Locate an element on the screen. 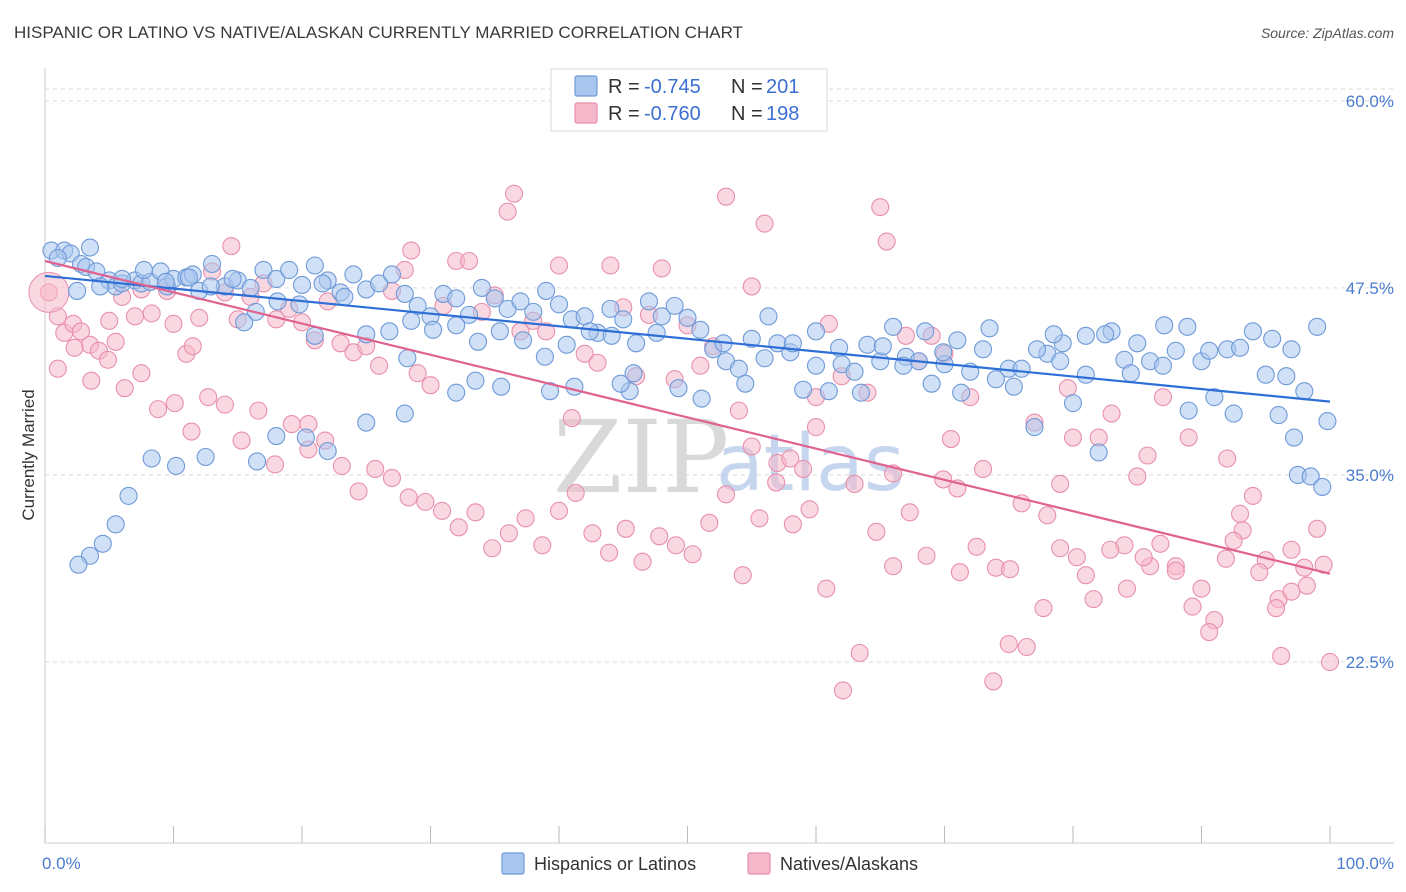 Image resolution: width=1406 pixels, height=892 pixels. bottom-legend: Hispanics or Latinos Natives/Alaskans is located at coordinates (709, 863).